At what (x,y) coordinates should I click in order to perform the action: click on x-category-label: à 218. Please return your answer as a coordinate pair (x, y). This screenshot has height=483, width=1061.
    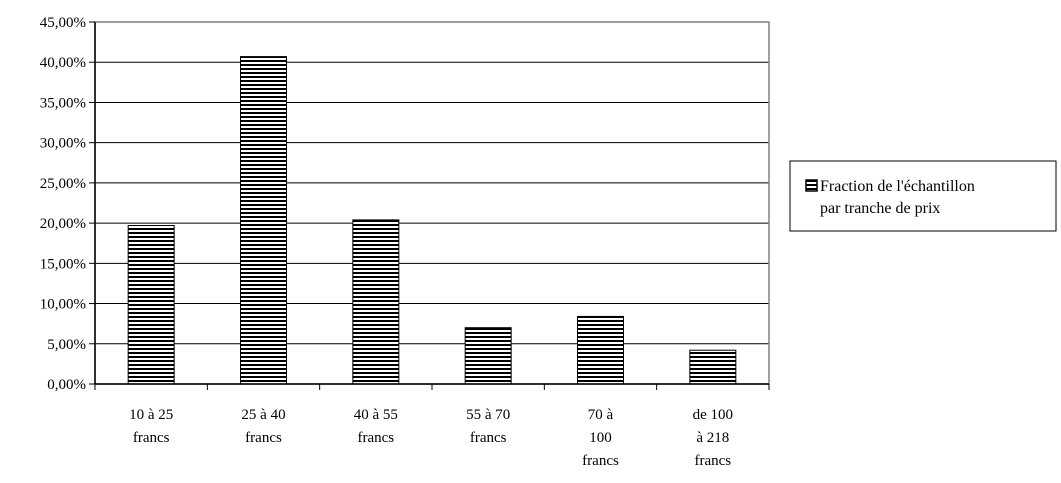
    Looking at the image, I should click on (712, 438).